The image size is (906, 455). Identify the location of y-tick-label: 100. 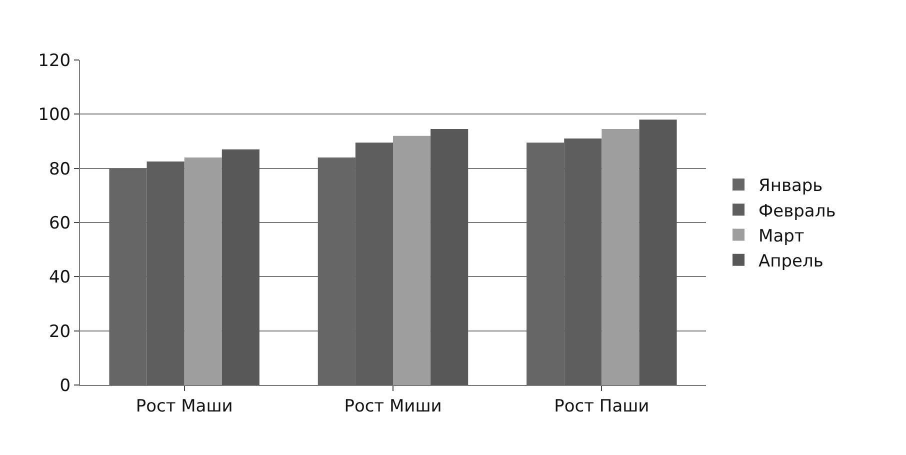
(54, 115).